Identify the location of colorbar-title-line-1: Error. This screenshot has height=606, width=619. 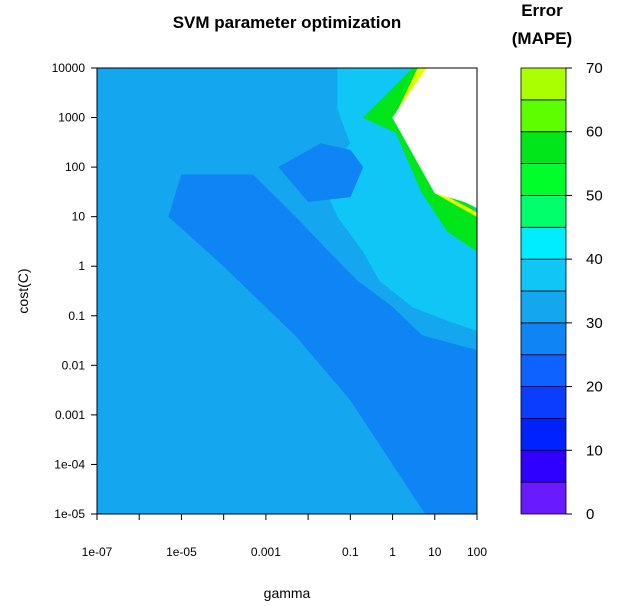
(542, 10).